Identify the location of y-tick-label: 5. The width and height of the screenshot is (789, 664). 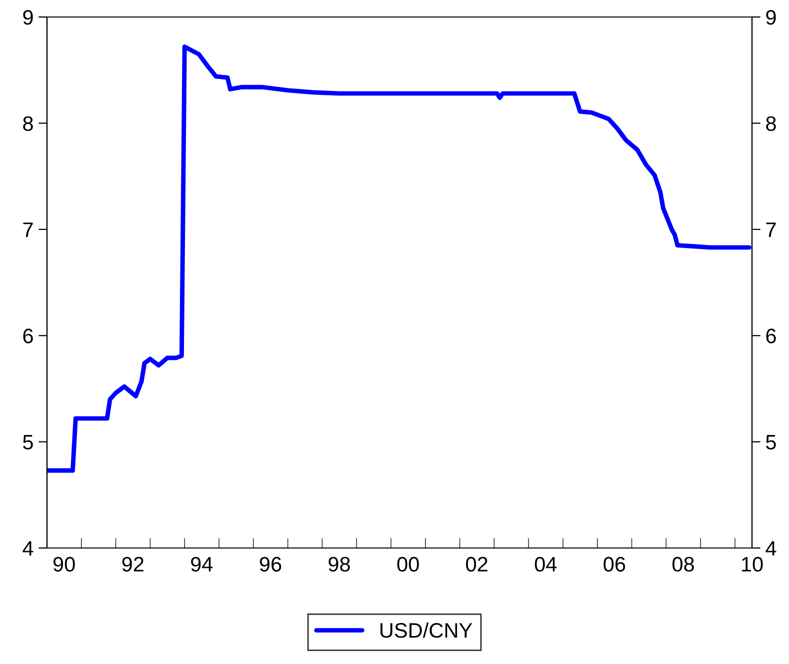
(28, 442).